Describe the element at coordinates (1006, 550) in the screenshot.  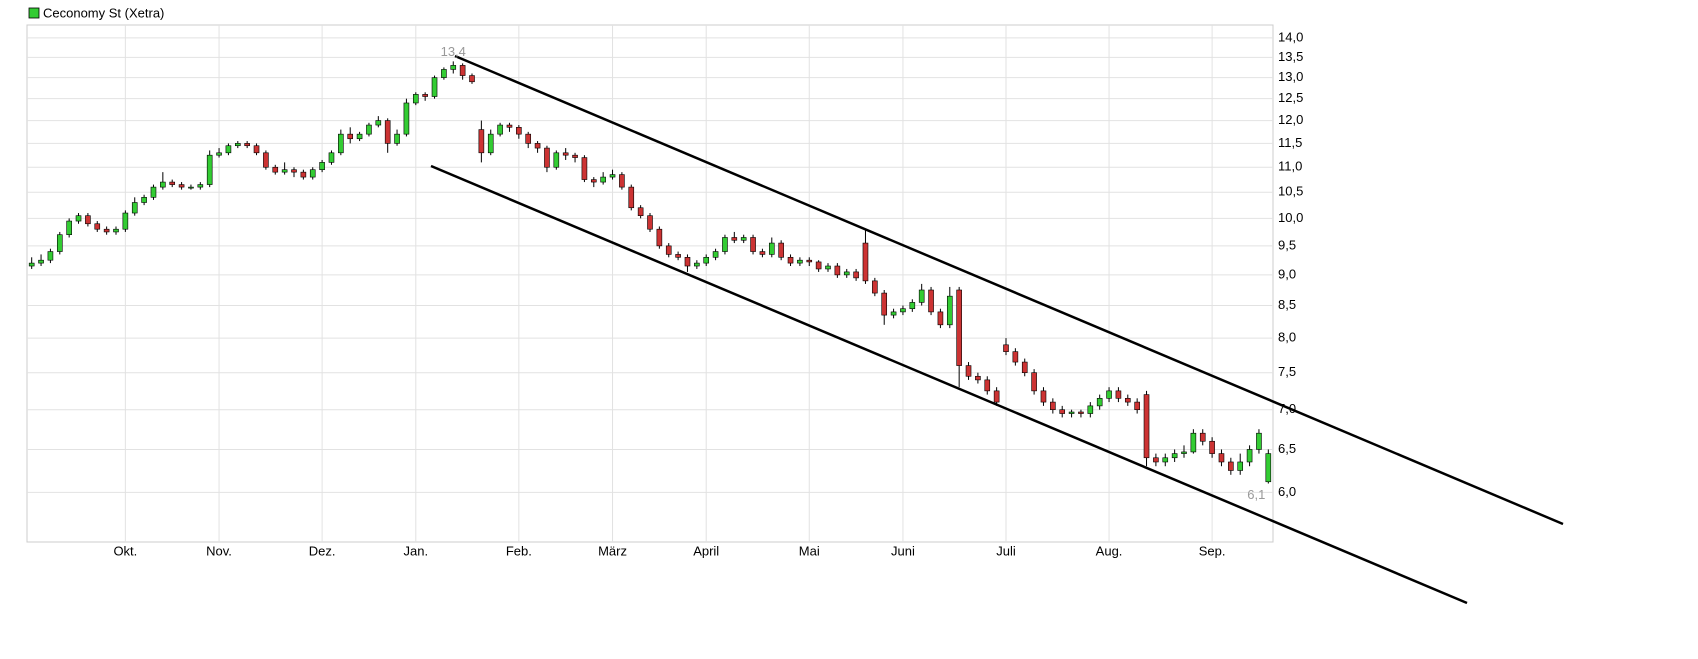
I see `x-tick-label: Juli` at that location.